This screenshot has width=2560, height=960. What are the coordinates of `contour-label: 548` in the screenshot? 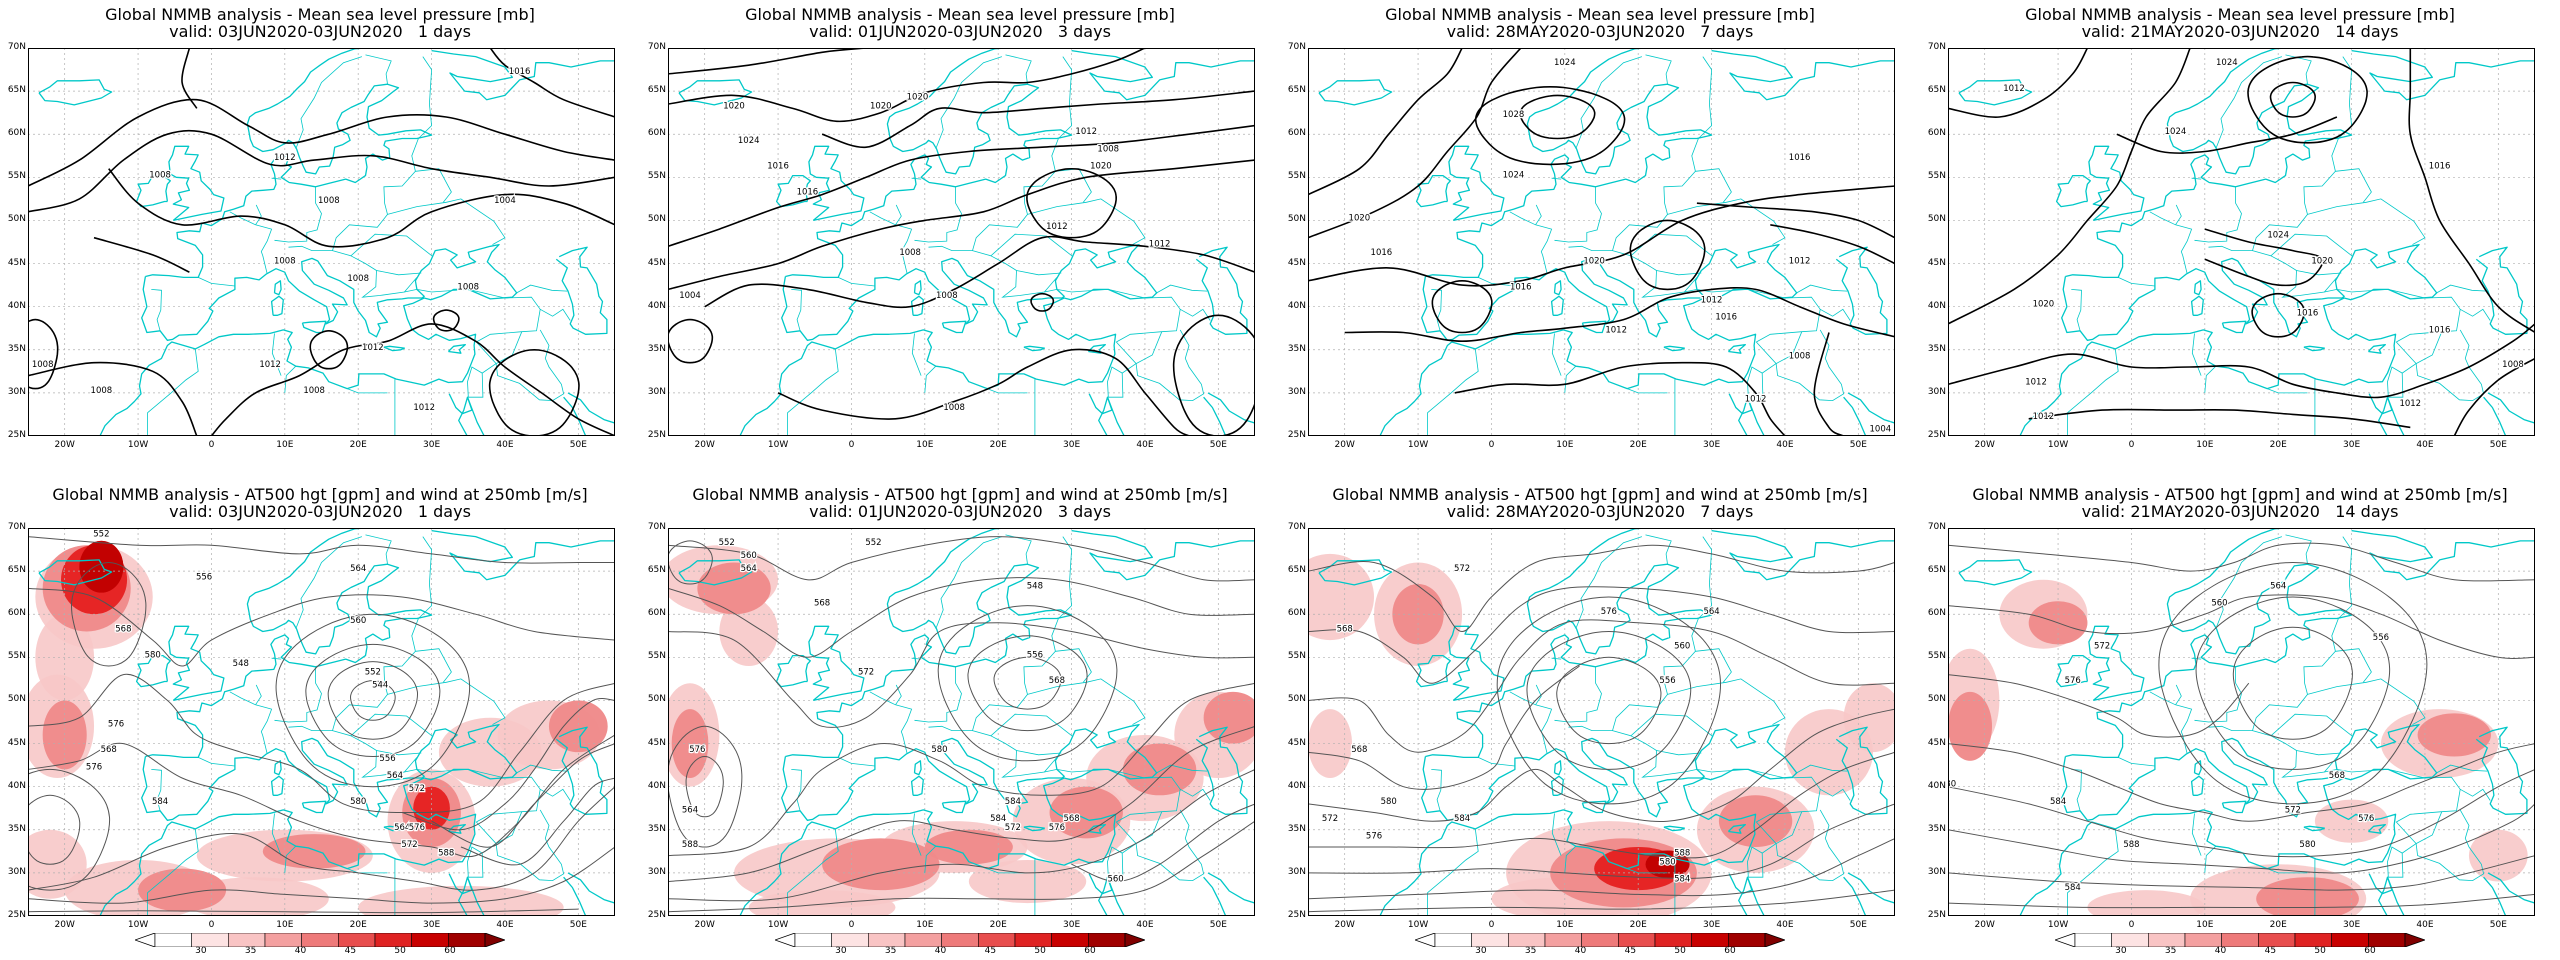 It's located at (241, 664).